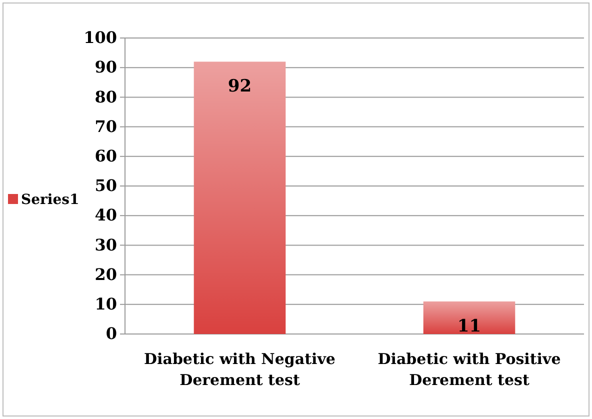  What do you see at coordinates (105, 274) in the screenshot?
I see `y-tick-label: 20` at bounding box center [105, 274].